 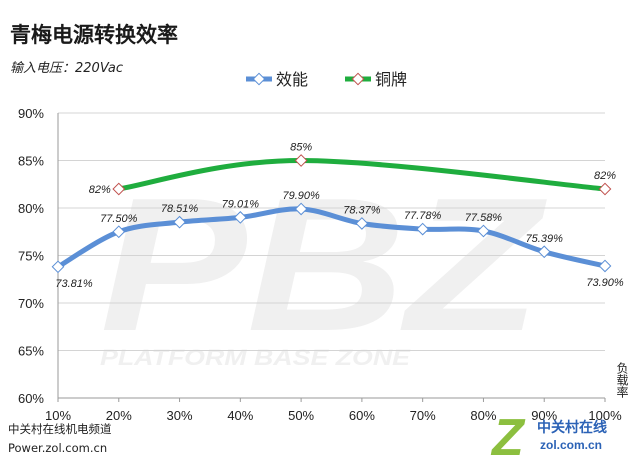 What do you see at coordinates (74, 284) in the screenshot?
I see `data-label: 73.81%` at bounding box center [74, 284].